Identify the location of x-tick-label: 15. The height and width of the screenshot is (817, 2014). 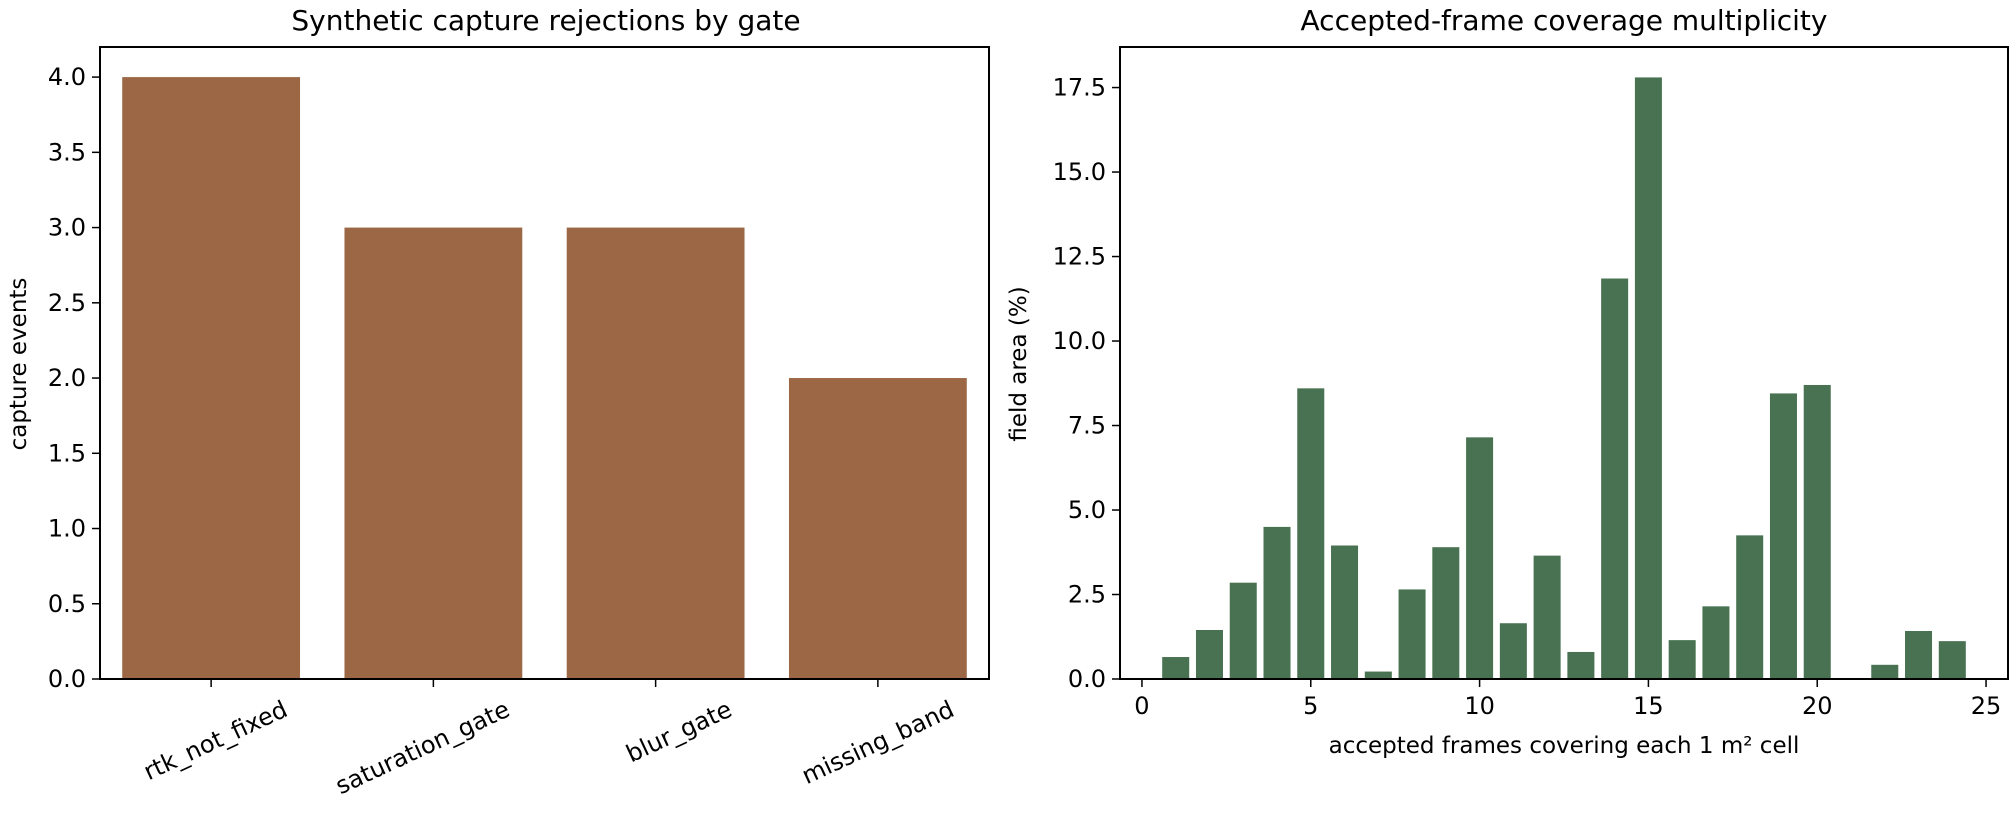
(1648, 706).